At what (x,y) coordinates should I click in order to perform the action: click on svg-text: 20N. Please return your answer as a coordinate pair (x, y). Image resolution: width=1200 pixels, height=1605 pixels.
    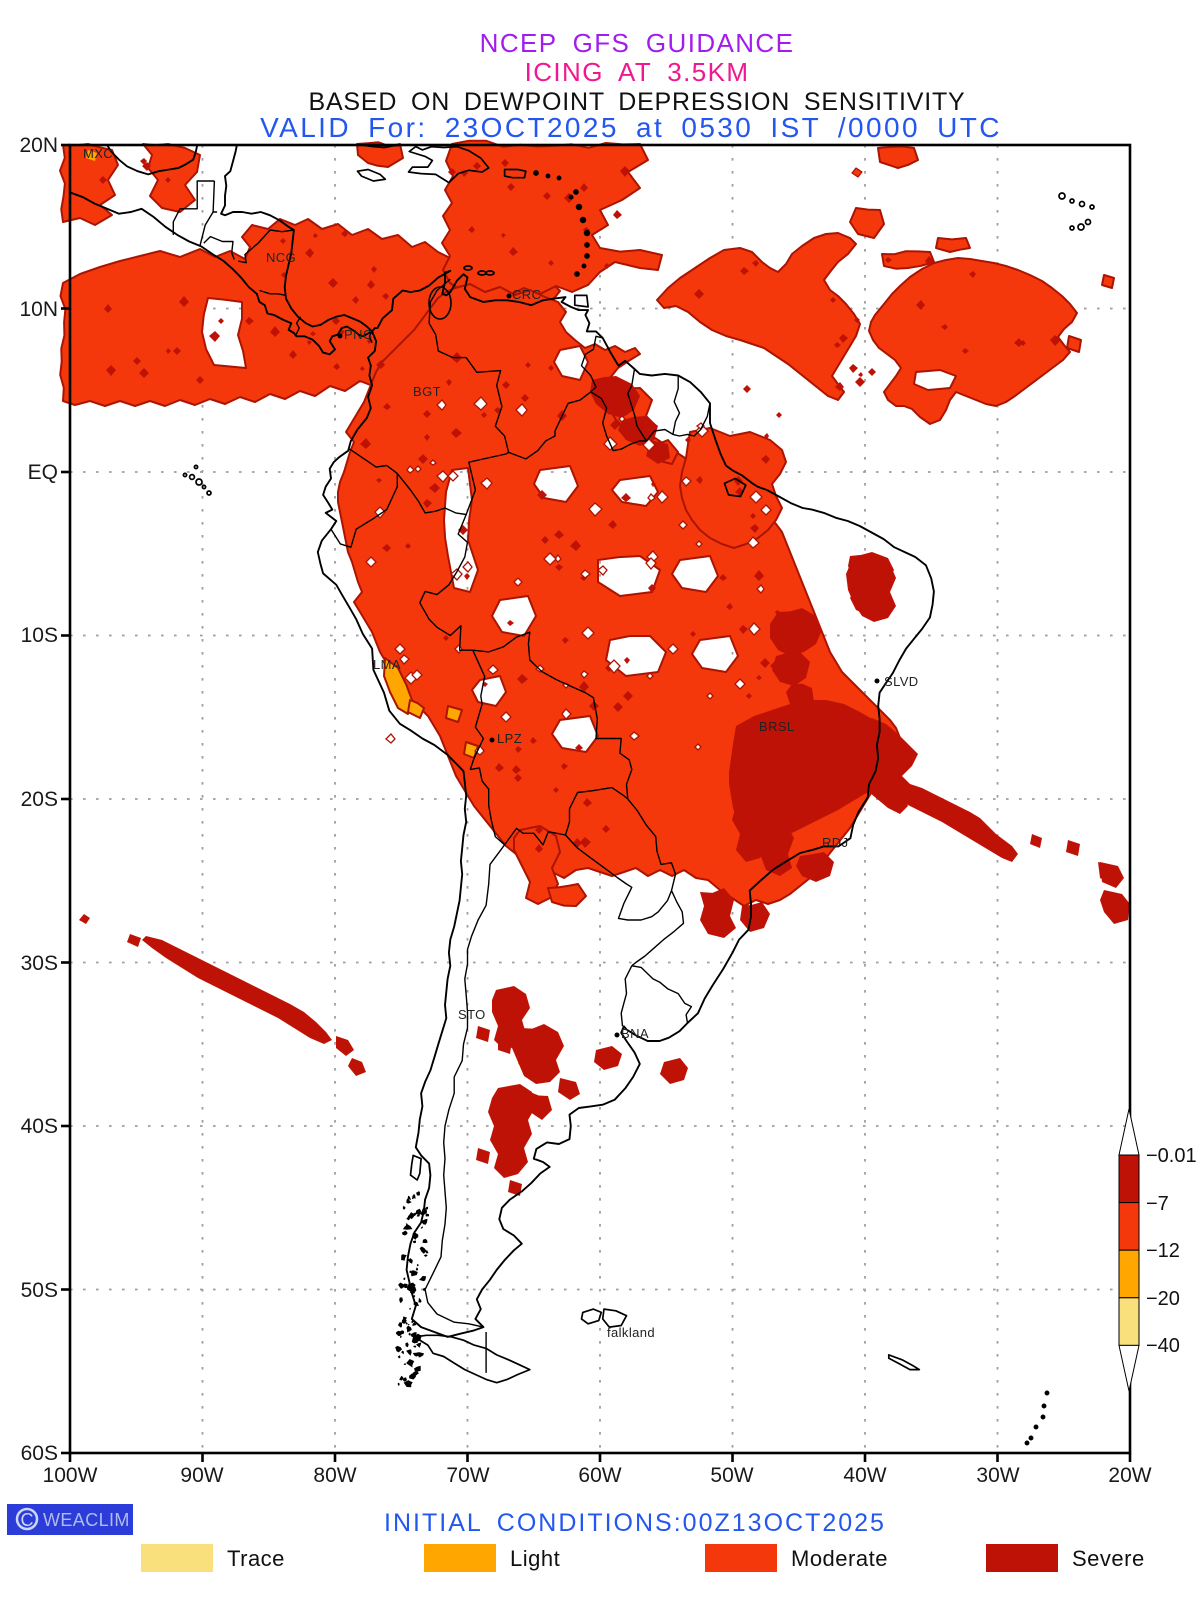
    Looking at the image, I should click on (38, 145).